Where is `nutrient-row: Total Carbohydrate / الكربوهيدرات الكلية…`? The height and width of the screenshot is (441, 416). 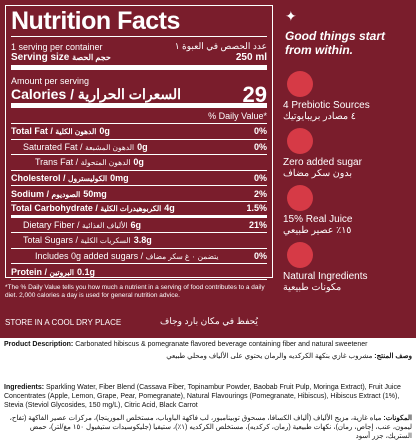 nutrient-row: Total Carbohydrate / الكربوهيدرات الكلية… is located at coordinates (139, 210).